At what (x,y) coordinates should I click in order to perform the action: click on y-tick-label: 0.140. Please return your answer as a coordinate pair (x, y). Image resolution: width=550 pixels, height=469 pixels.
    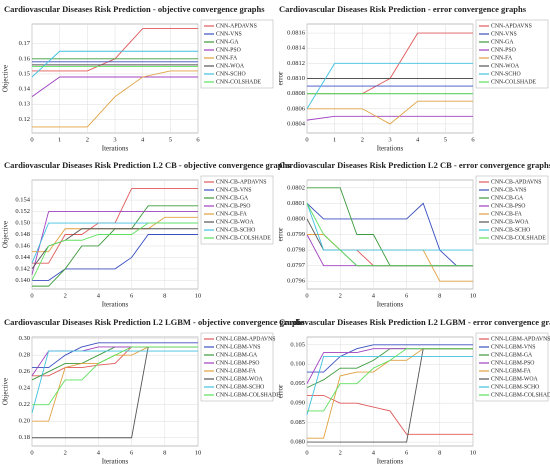
    Looking at the image, I should click on (22, 280).